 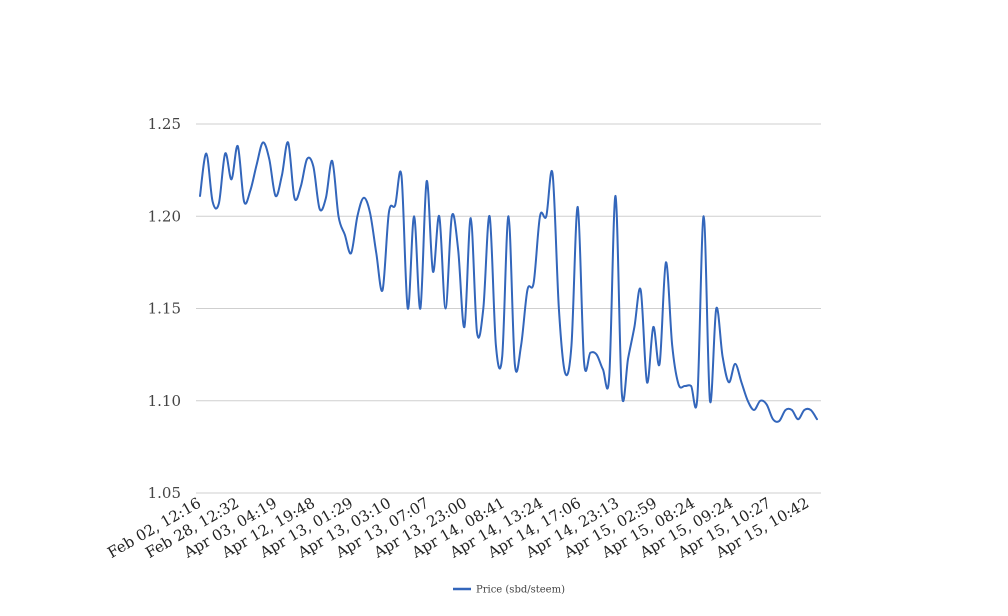 I want to click on y-tick-label: 1.20, so click(x=164, y=216).